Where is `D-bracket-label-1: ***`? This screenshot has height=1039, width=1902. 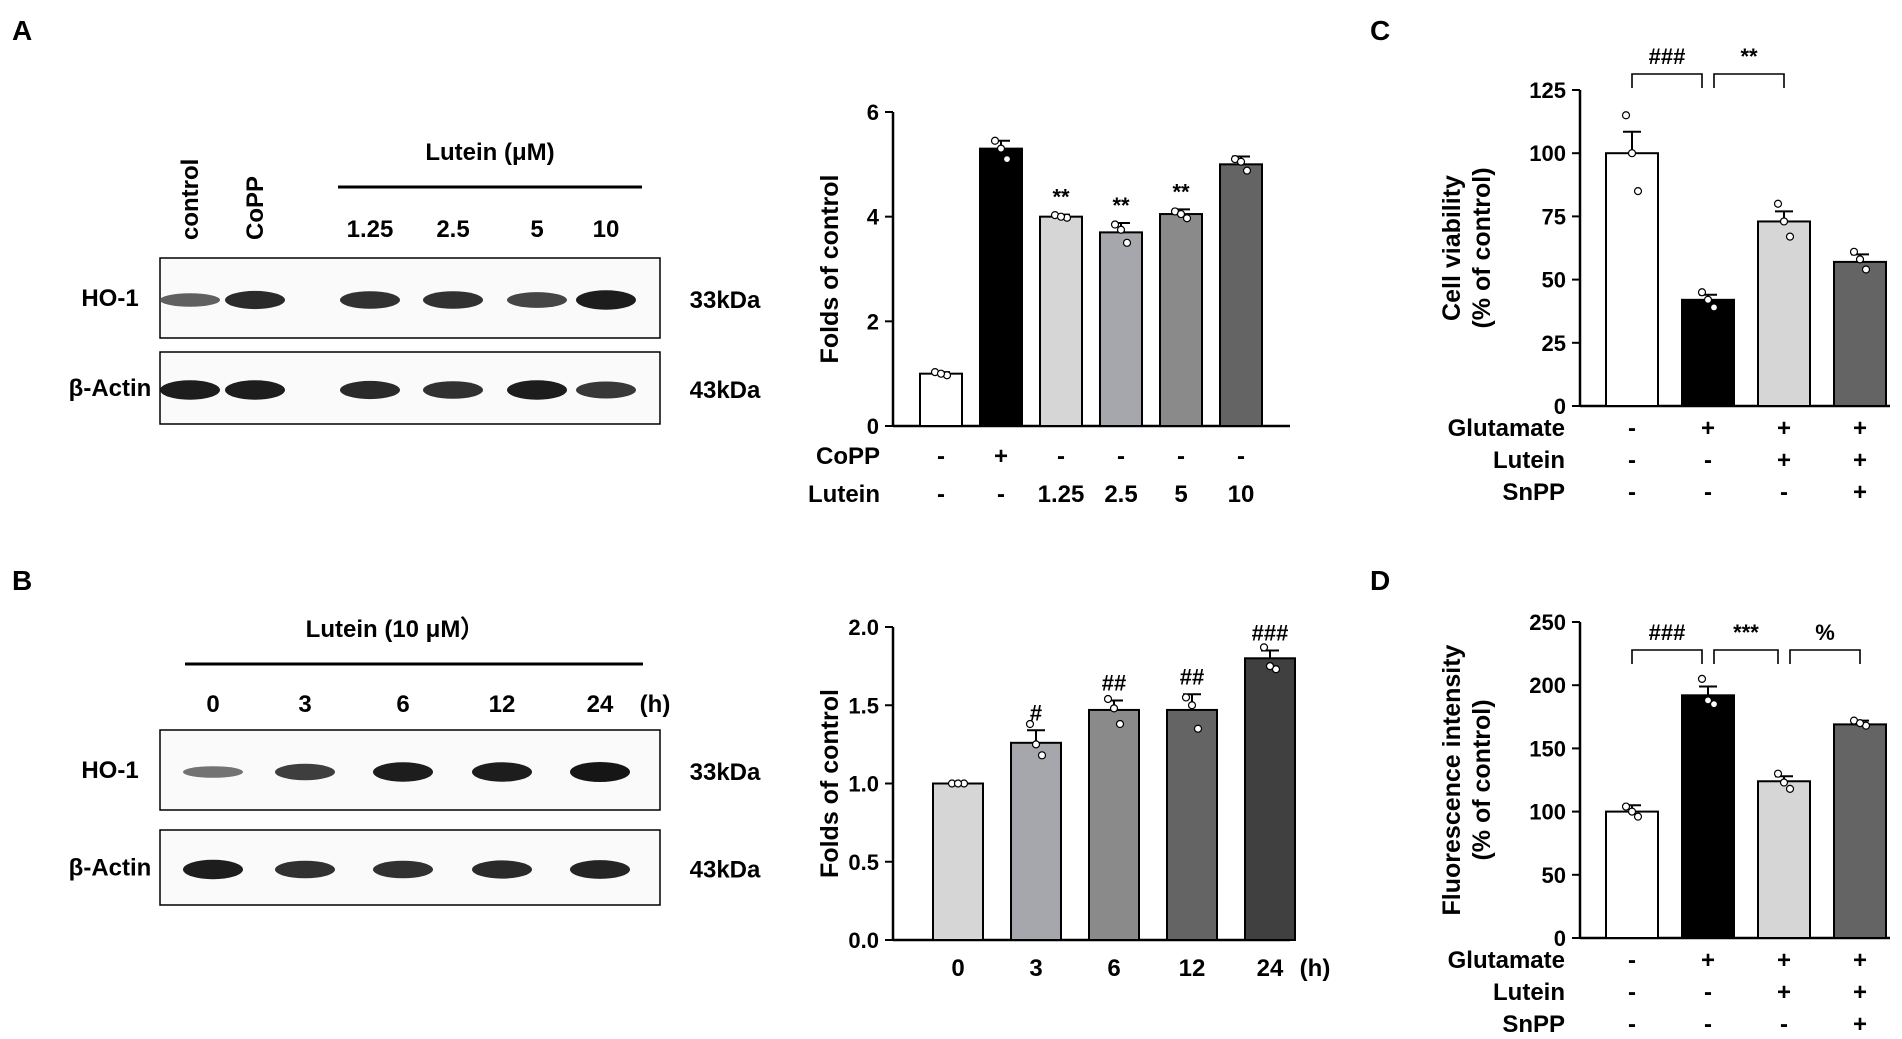
D-bracket-label-1: *** is located at coordinates (1746, 632).